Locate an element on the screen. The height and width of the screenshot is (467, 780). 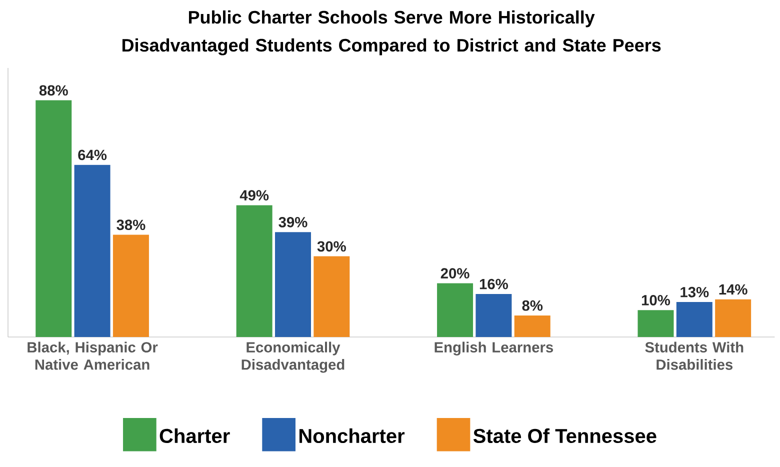
legend-label: Charter is located at coordinates (195, 436).